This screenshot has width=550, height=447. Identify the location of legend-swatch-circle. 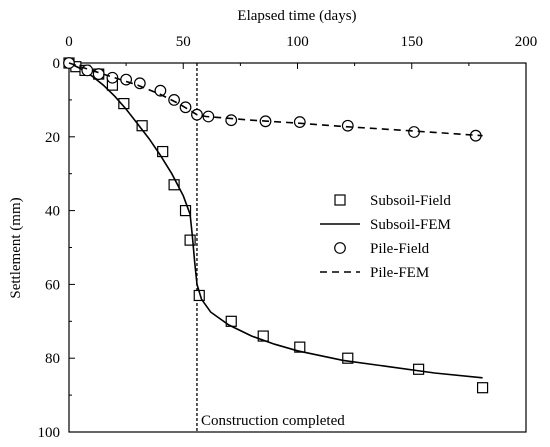
(340, 248).